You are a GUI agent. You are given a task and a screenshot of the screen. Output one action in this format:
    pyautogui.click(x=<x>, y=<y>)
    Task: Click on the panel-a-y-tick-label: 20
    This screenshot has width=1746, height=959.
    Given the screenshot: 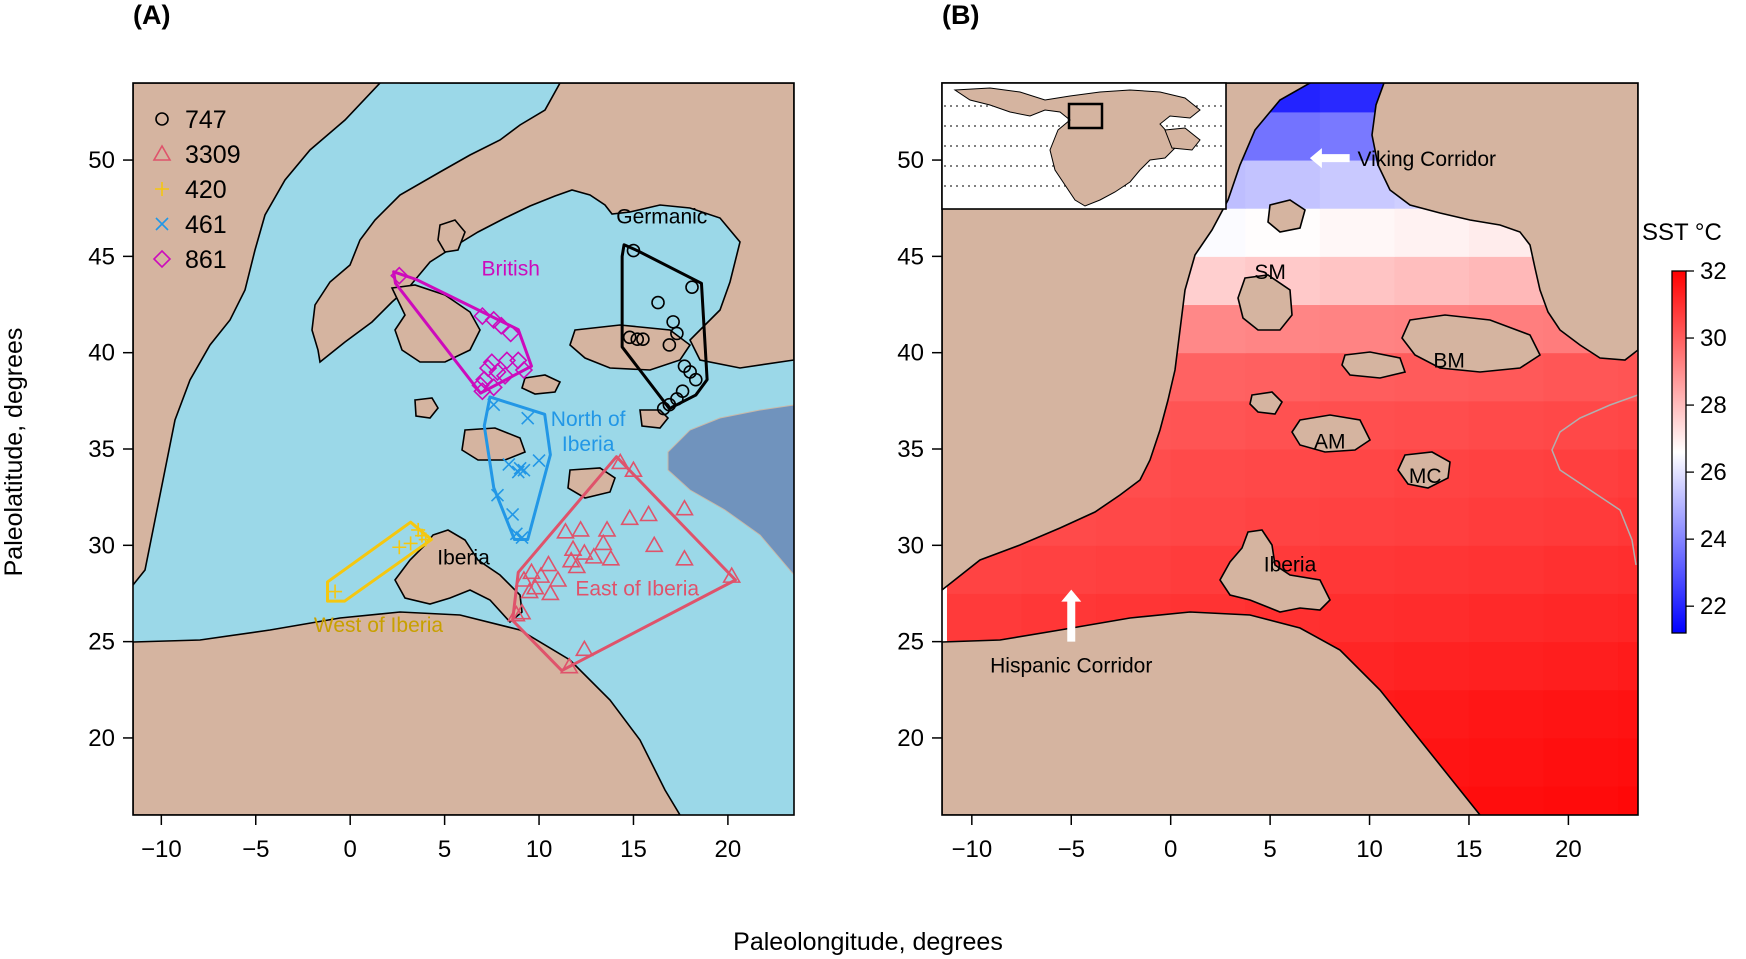 What is the action you would take?
    pyautogui.click(x=101, y=738)
    